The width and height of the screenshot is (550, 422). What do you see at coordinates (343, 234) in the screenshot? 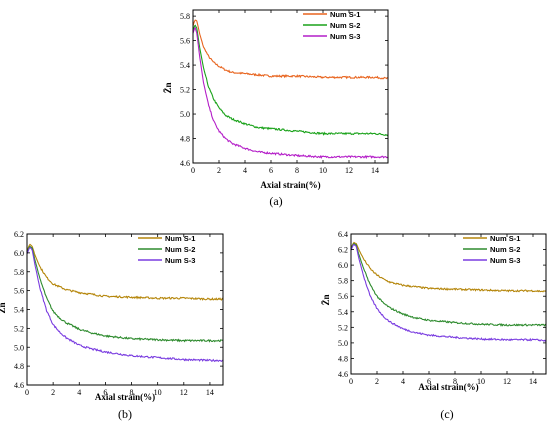
I see `y-tick-label: 6.4` at bounding box center [343, 234].